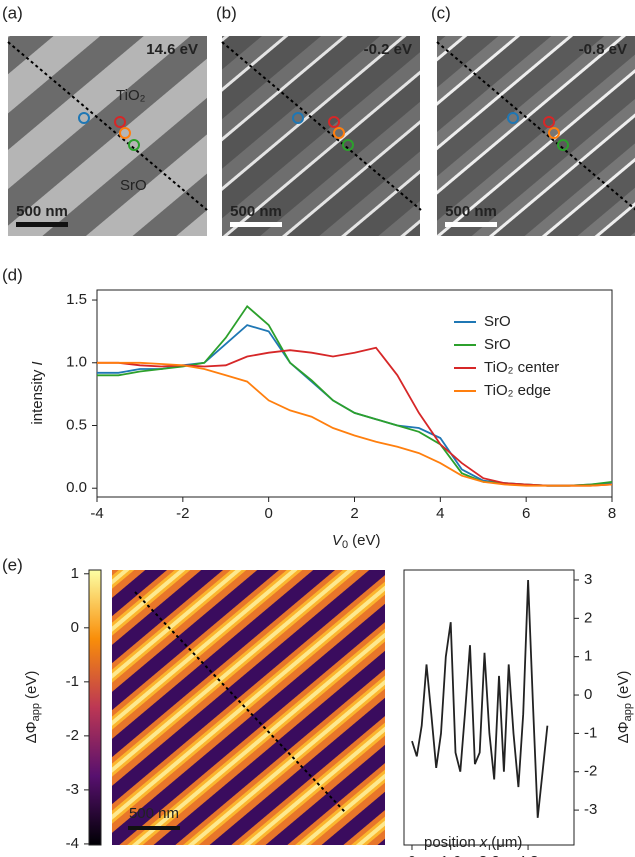 Image resolution: width=635 pixels, height=857 pixels. I want to click on legend-label: TiO₂ edge, so click(517, 390).